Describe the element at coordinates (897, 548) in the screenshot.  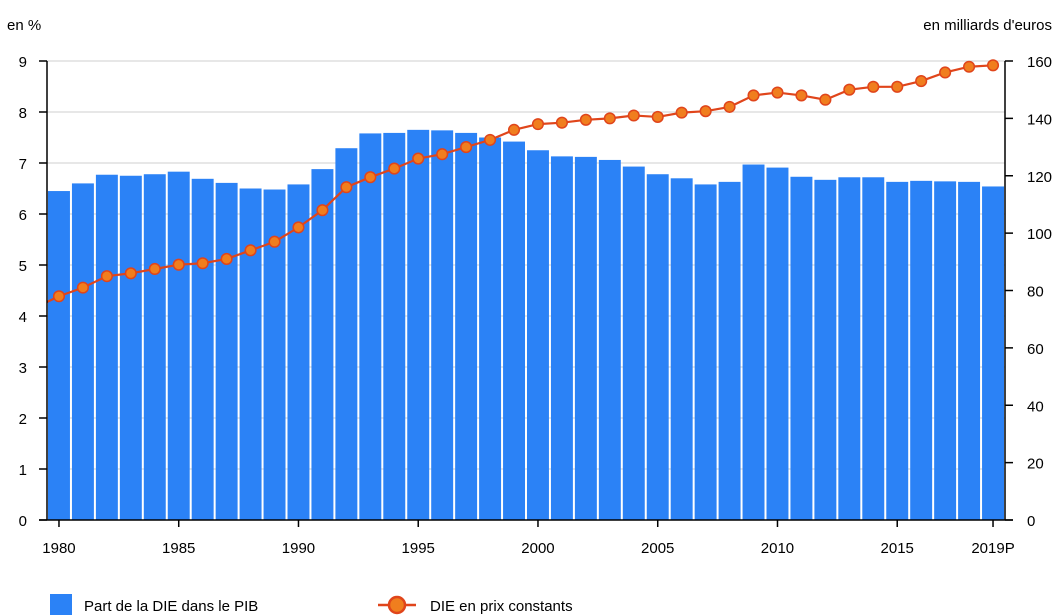
I see `x-tick-label: 2015` at that location.